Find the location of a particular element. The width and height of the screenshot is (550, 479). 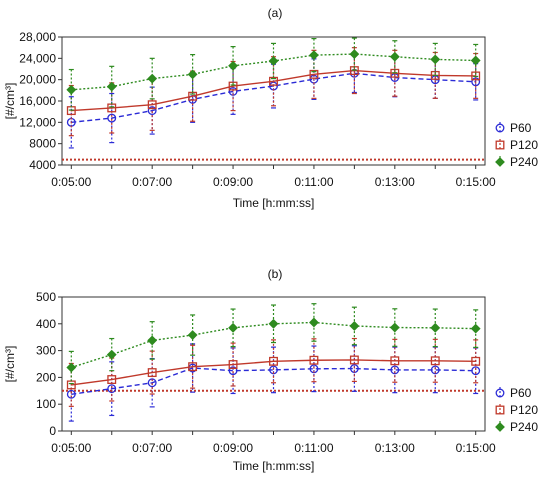

y-tick-label: 20,000 is located at coordinates (37, 80).